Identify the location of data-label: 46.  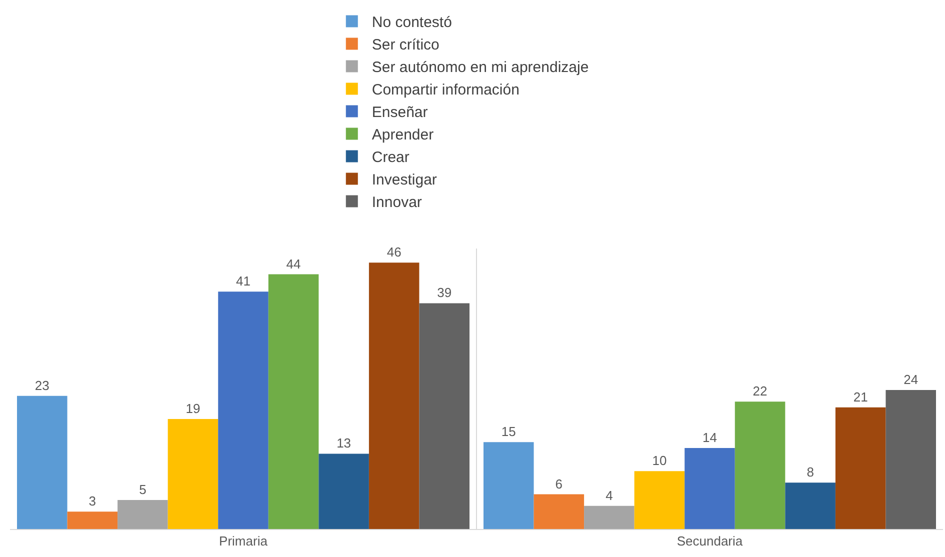
(394, 252).